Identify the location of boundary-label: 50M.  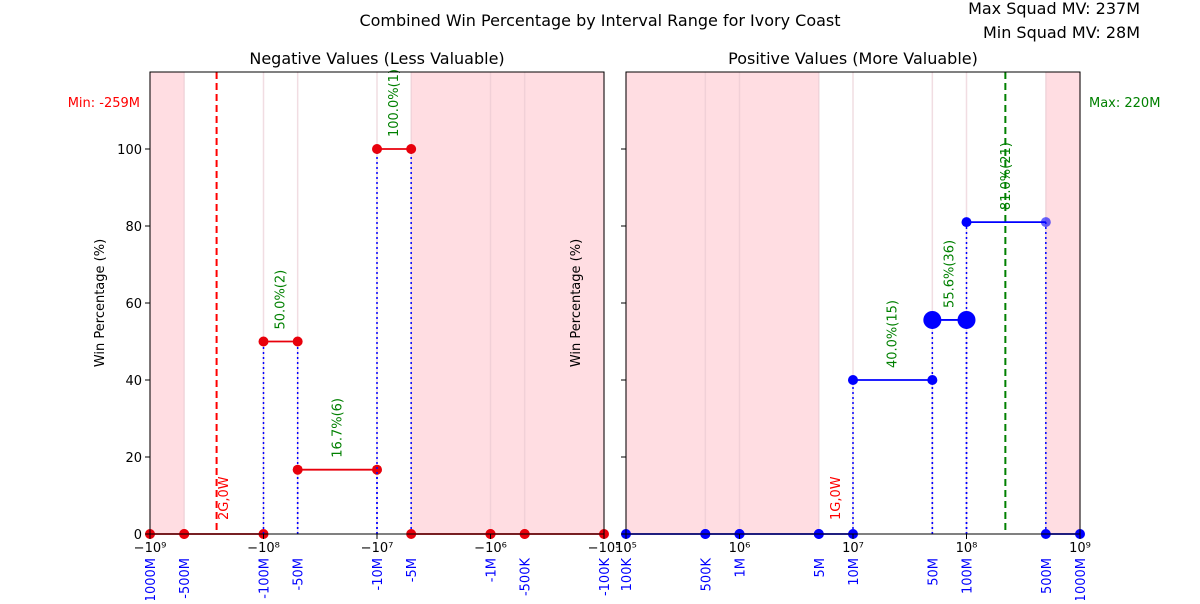
(933, 572).